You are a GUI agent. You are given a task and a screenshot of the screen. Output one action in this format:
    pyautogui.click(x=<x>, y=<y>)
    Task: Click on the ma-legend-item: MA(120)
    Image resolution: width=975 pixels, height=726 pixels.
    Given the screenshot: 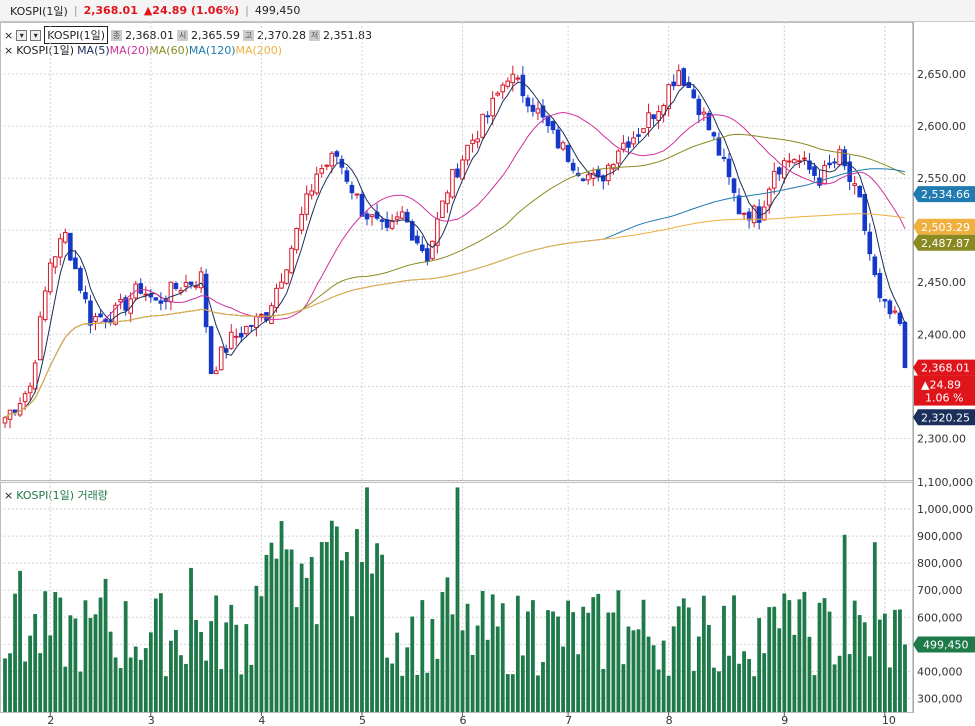 What is the action you would take?
    pyautogui.click(x=212, y=50)
    